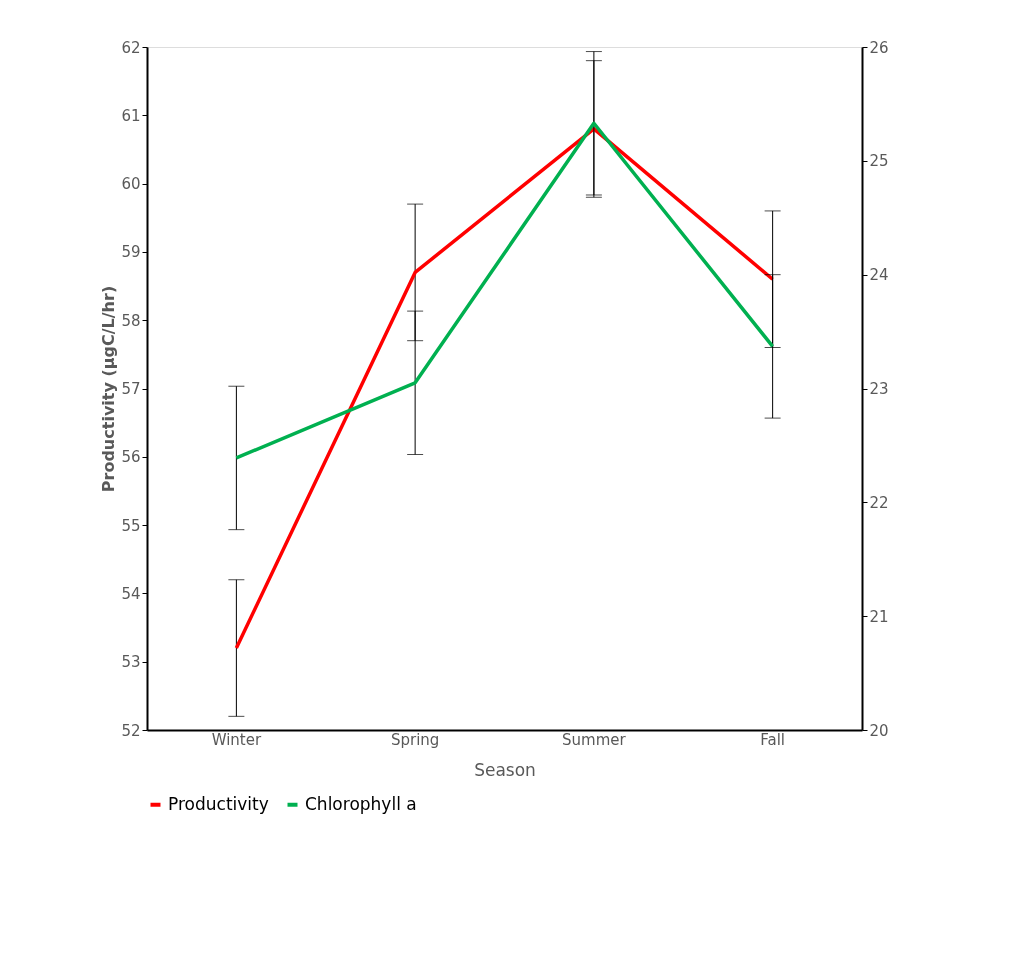 The width and height of the screenshot is (1032, 969). What do you see at coordinates (131, 320) in the screenshot?
I see `y-tick-label: 58` at bounding box center [131, 320].